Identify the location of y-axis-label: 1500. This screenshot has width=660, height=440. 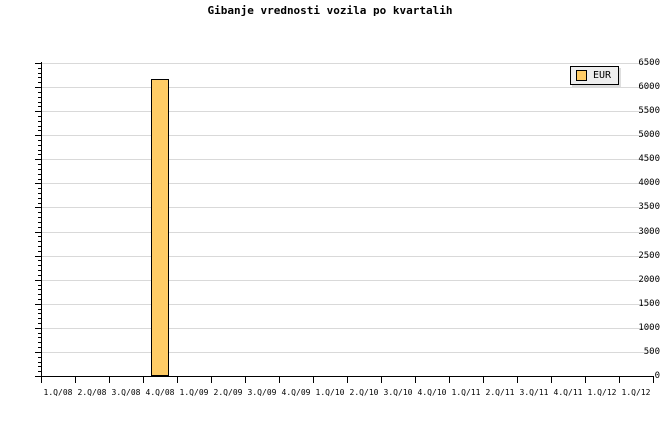
(649, 304).